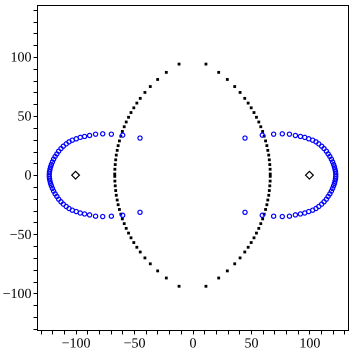 The image size is (354, 354). I want to click on x-tick-label: −100, so click(76, 344).